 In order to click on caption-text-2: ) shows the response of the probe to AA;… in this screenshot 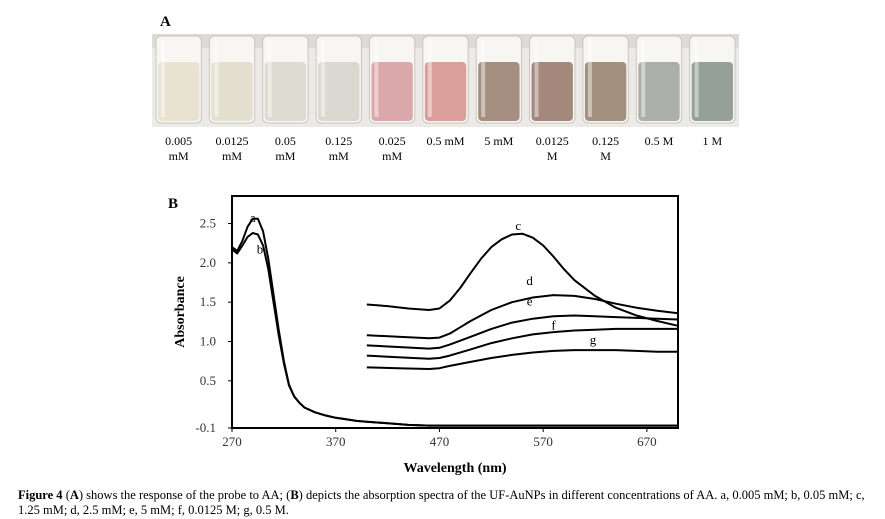, I will do `click(184, 495)`.